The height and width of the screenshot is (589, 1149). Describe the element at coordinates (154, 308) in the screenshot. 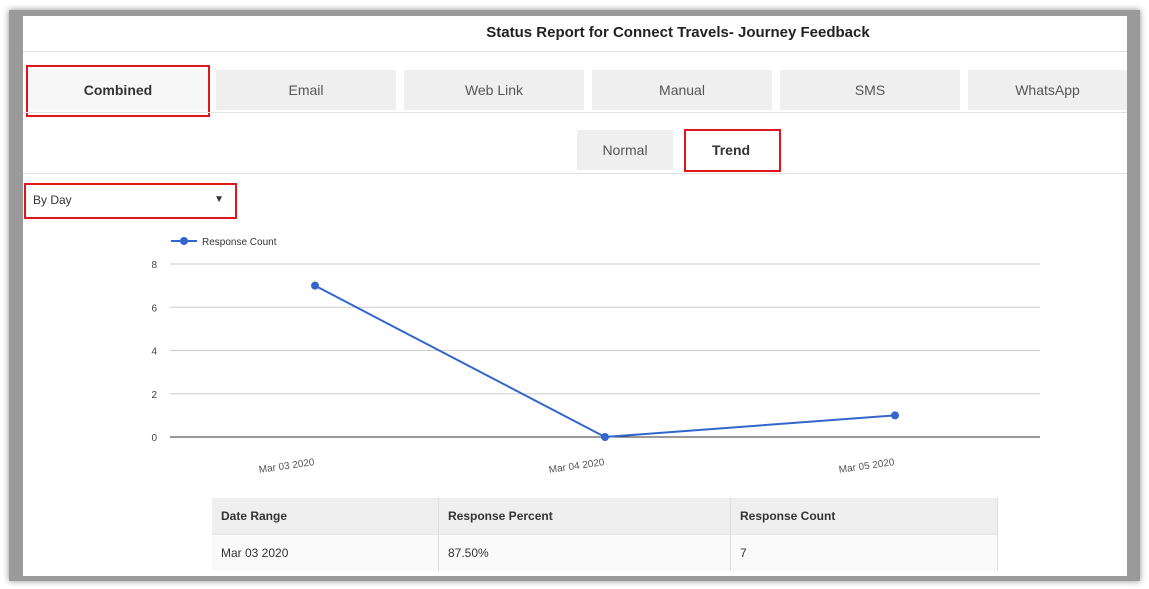

I see `y-tick-label: 6` at that location.